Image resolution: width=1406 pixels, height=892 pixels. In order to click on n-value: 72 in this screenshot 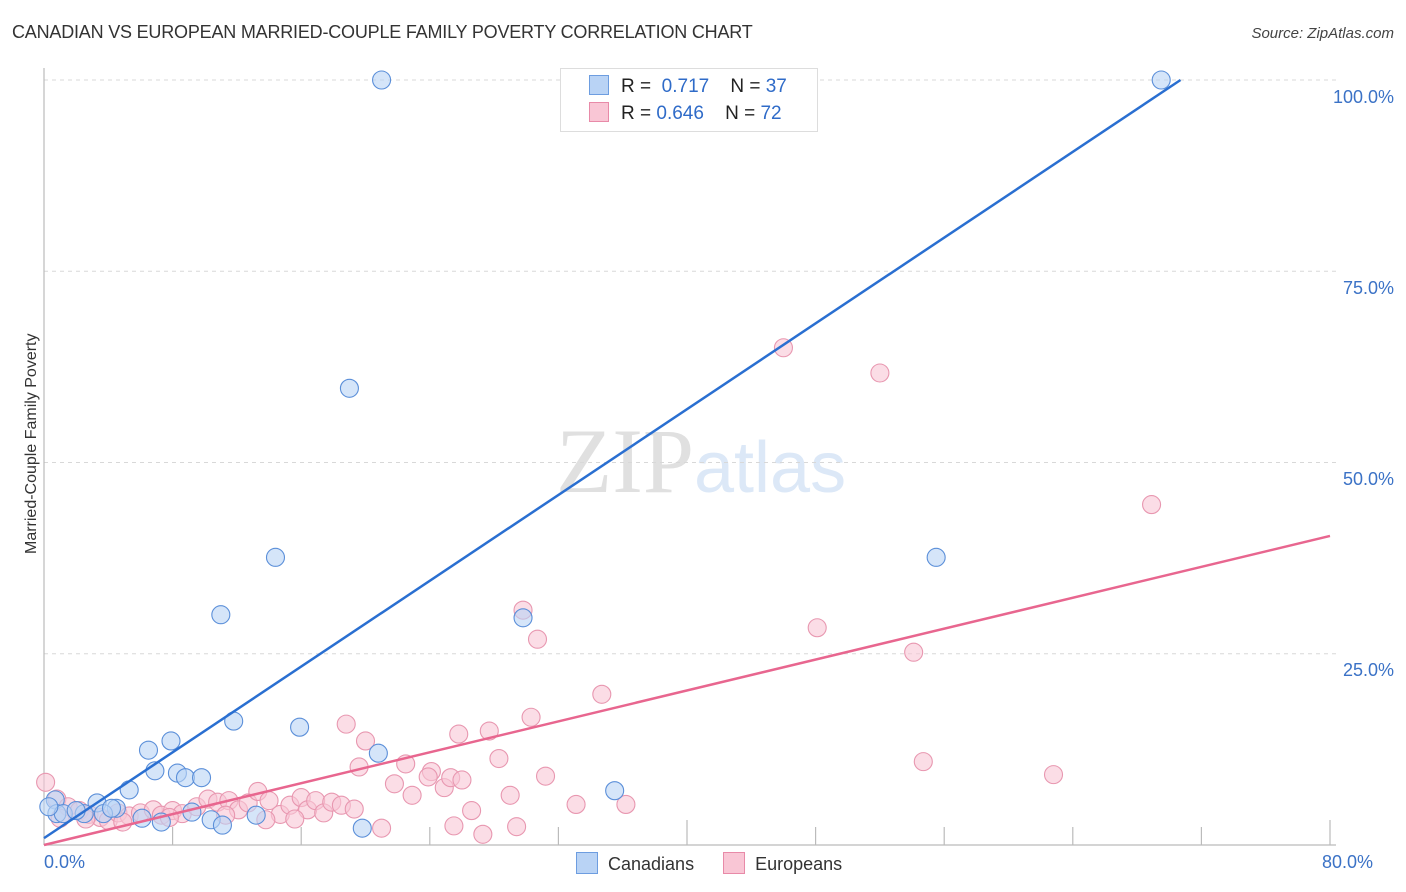, I will do `click(771, 113)`.